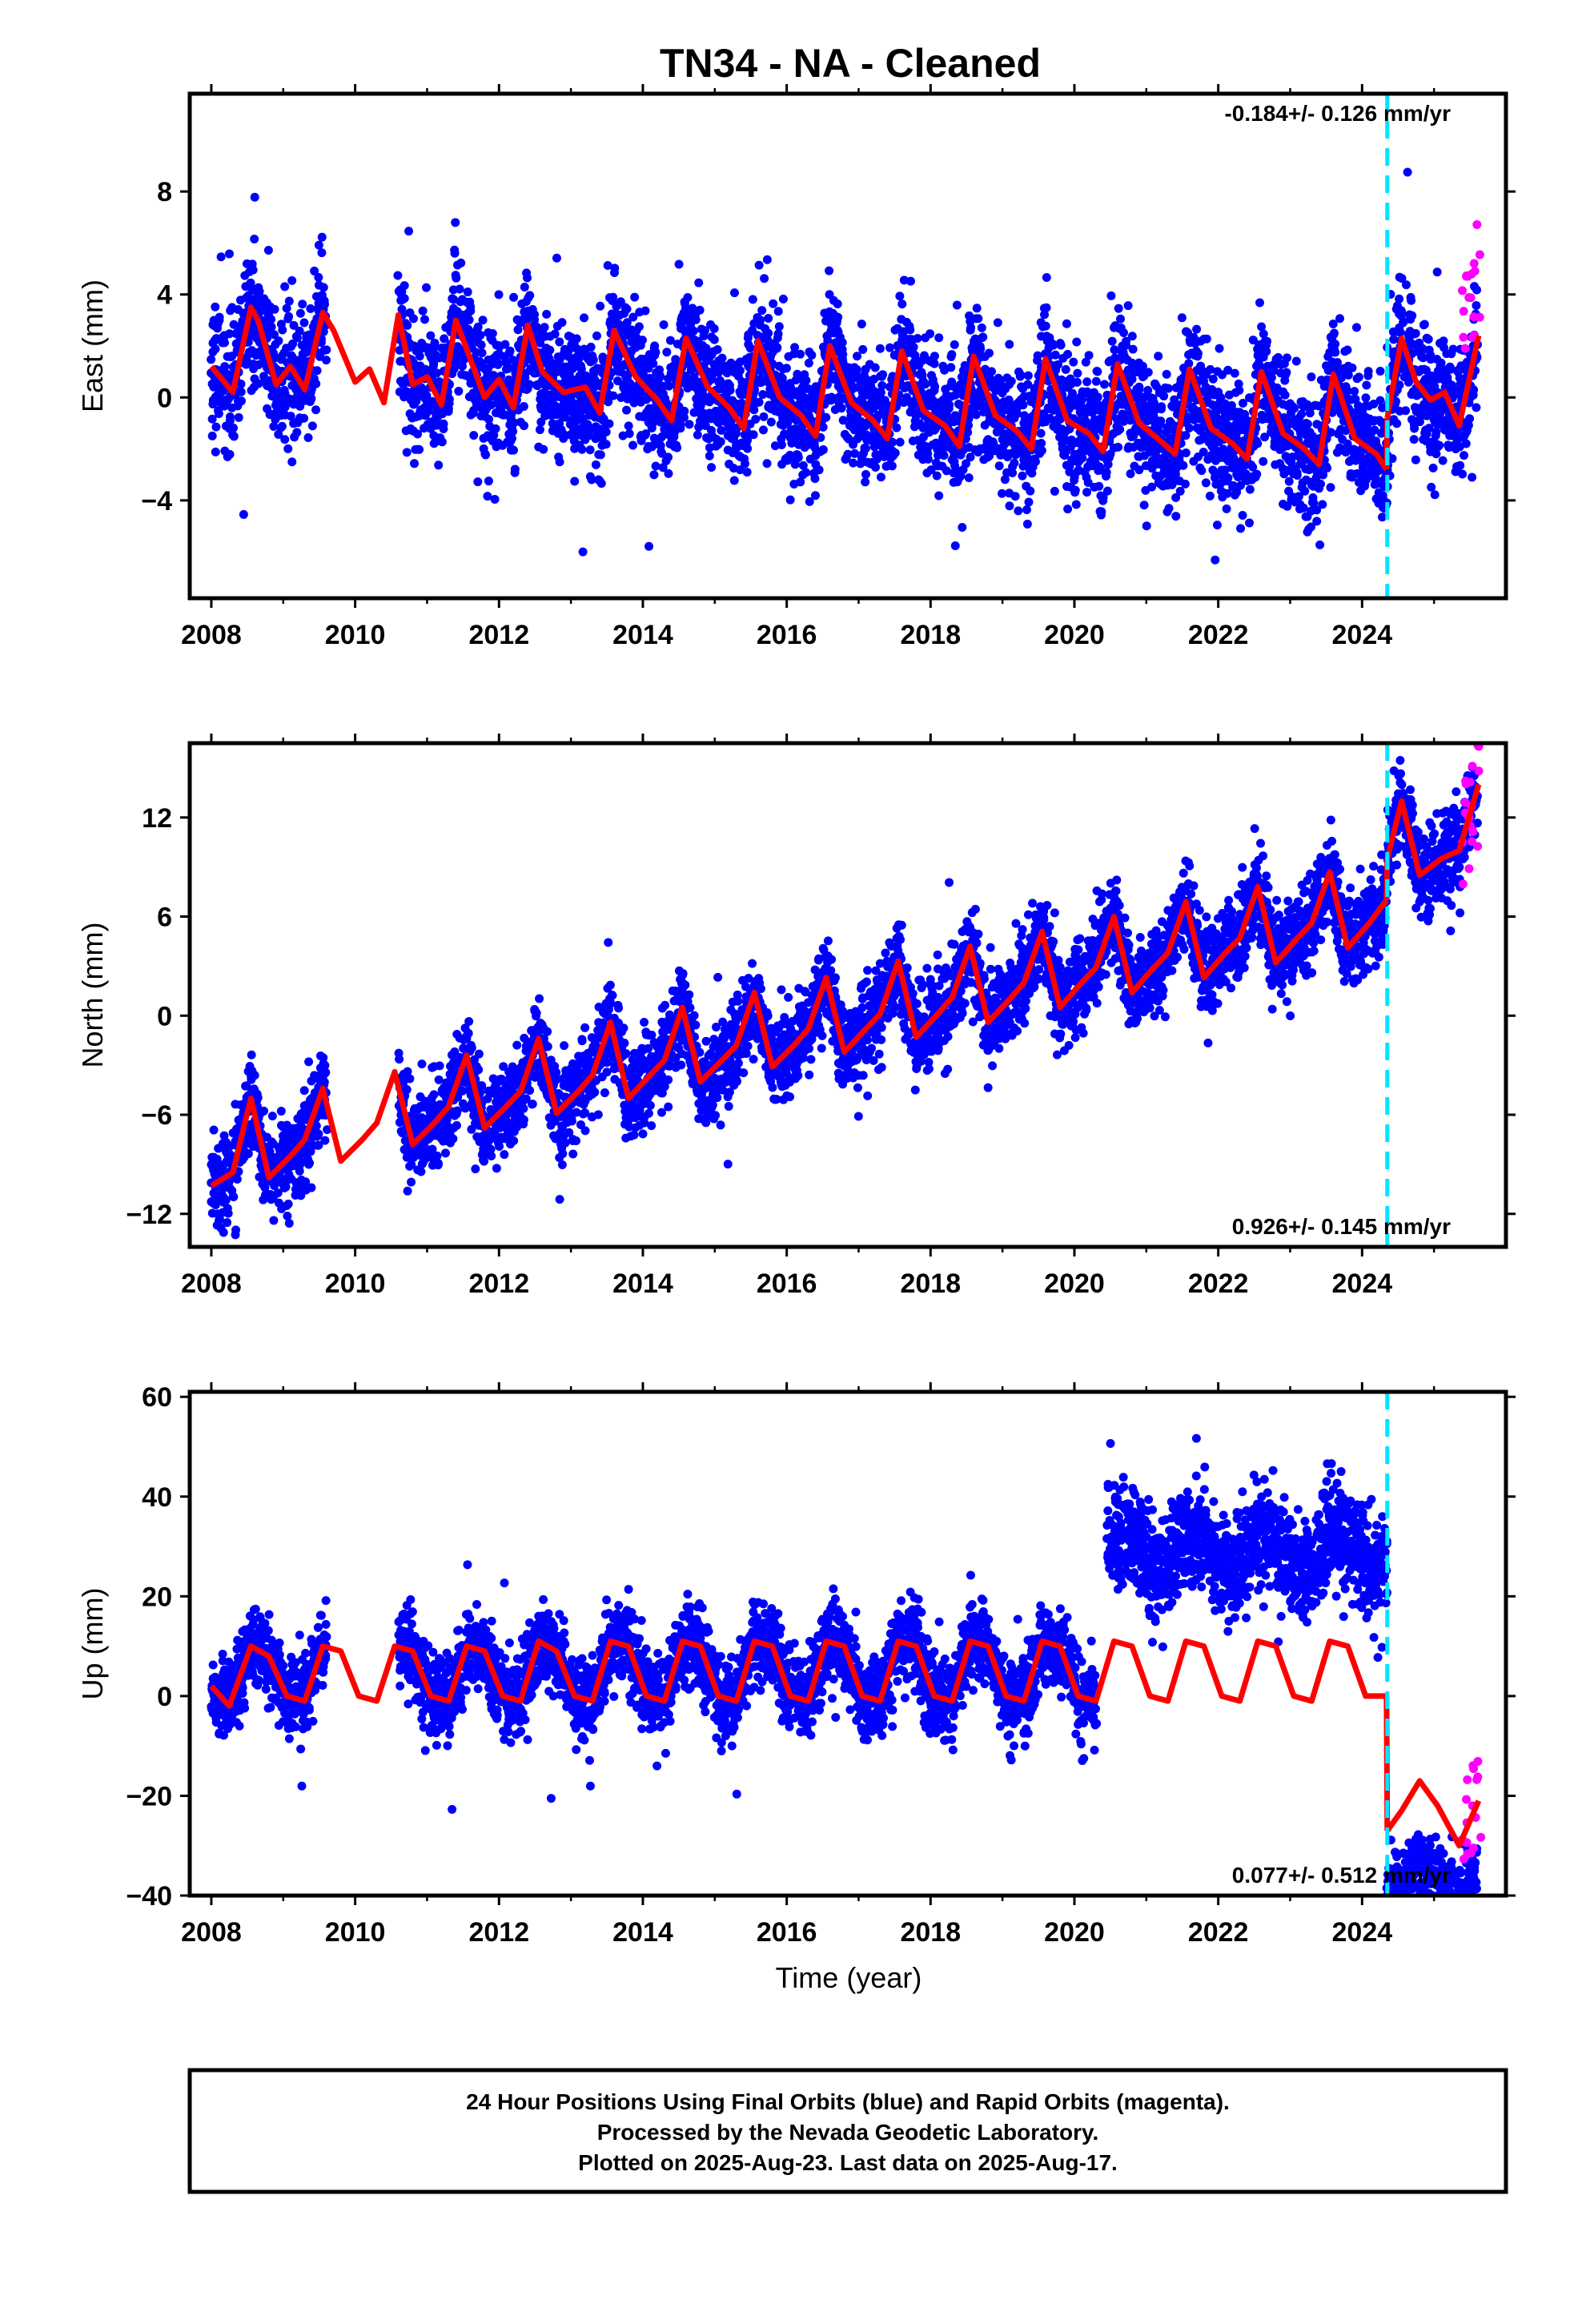  I want to click on y-axis-label: North (mm), so click(92, 995).